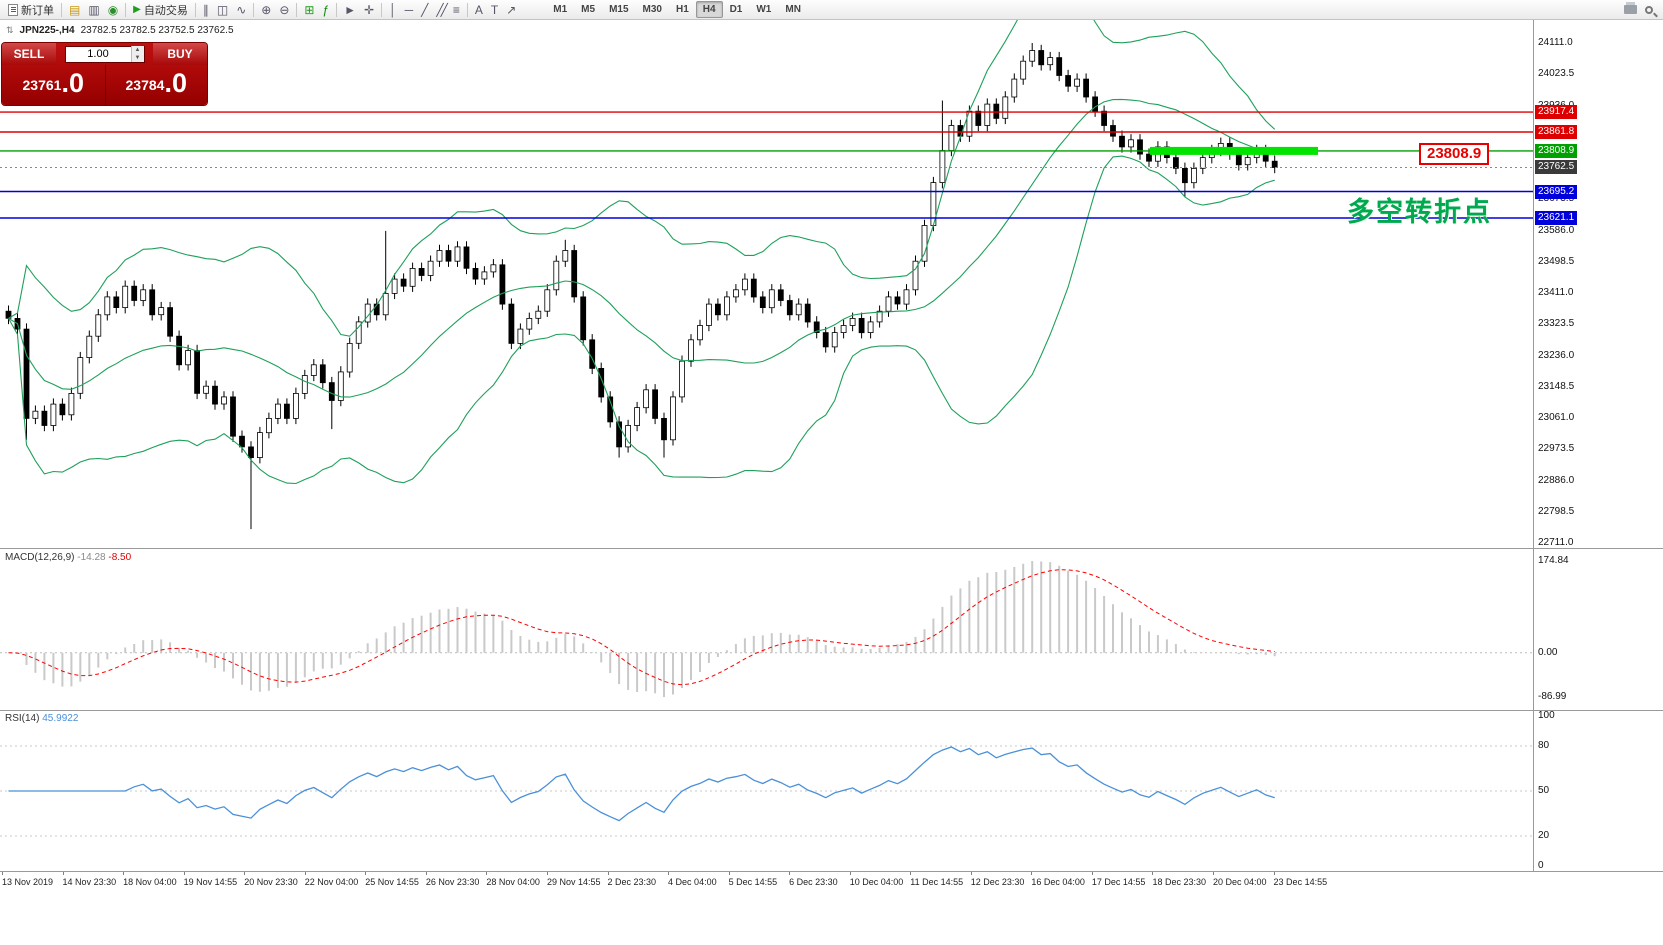  What do you see at coordinates (1552, 696) in the screenshot?
I see `macd-axis-label: -86.99` at bounding box center [1552, 696].